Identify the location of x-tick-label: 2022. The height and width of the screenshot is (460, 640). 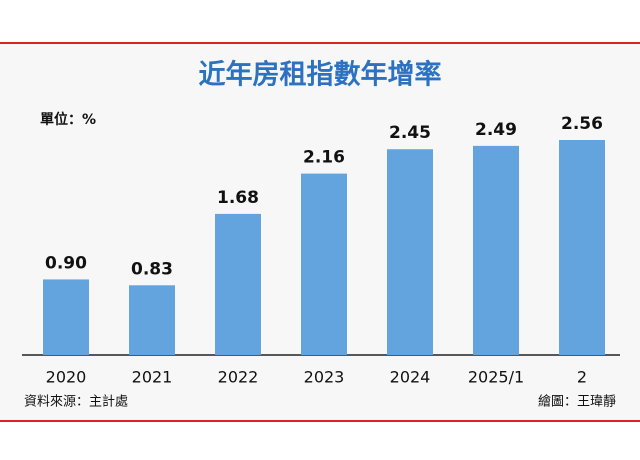
(238, 377).